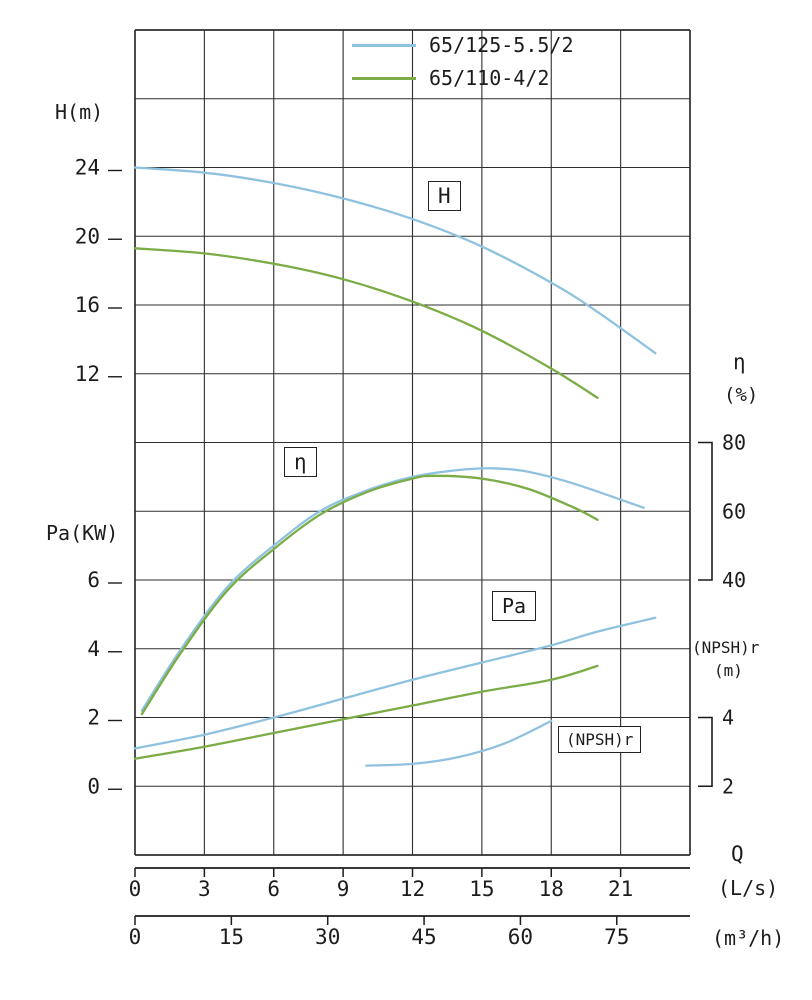 The height and width of the screenshot is (1000, 812). I want to click on x-axis-ls-label: 6, so click(273, 889).